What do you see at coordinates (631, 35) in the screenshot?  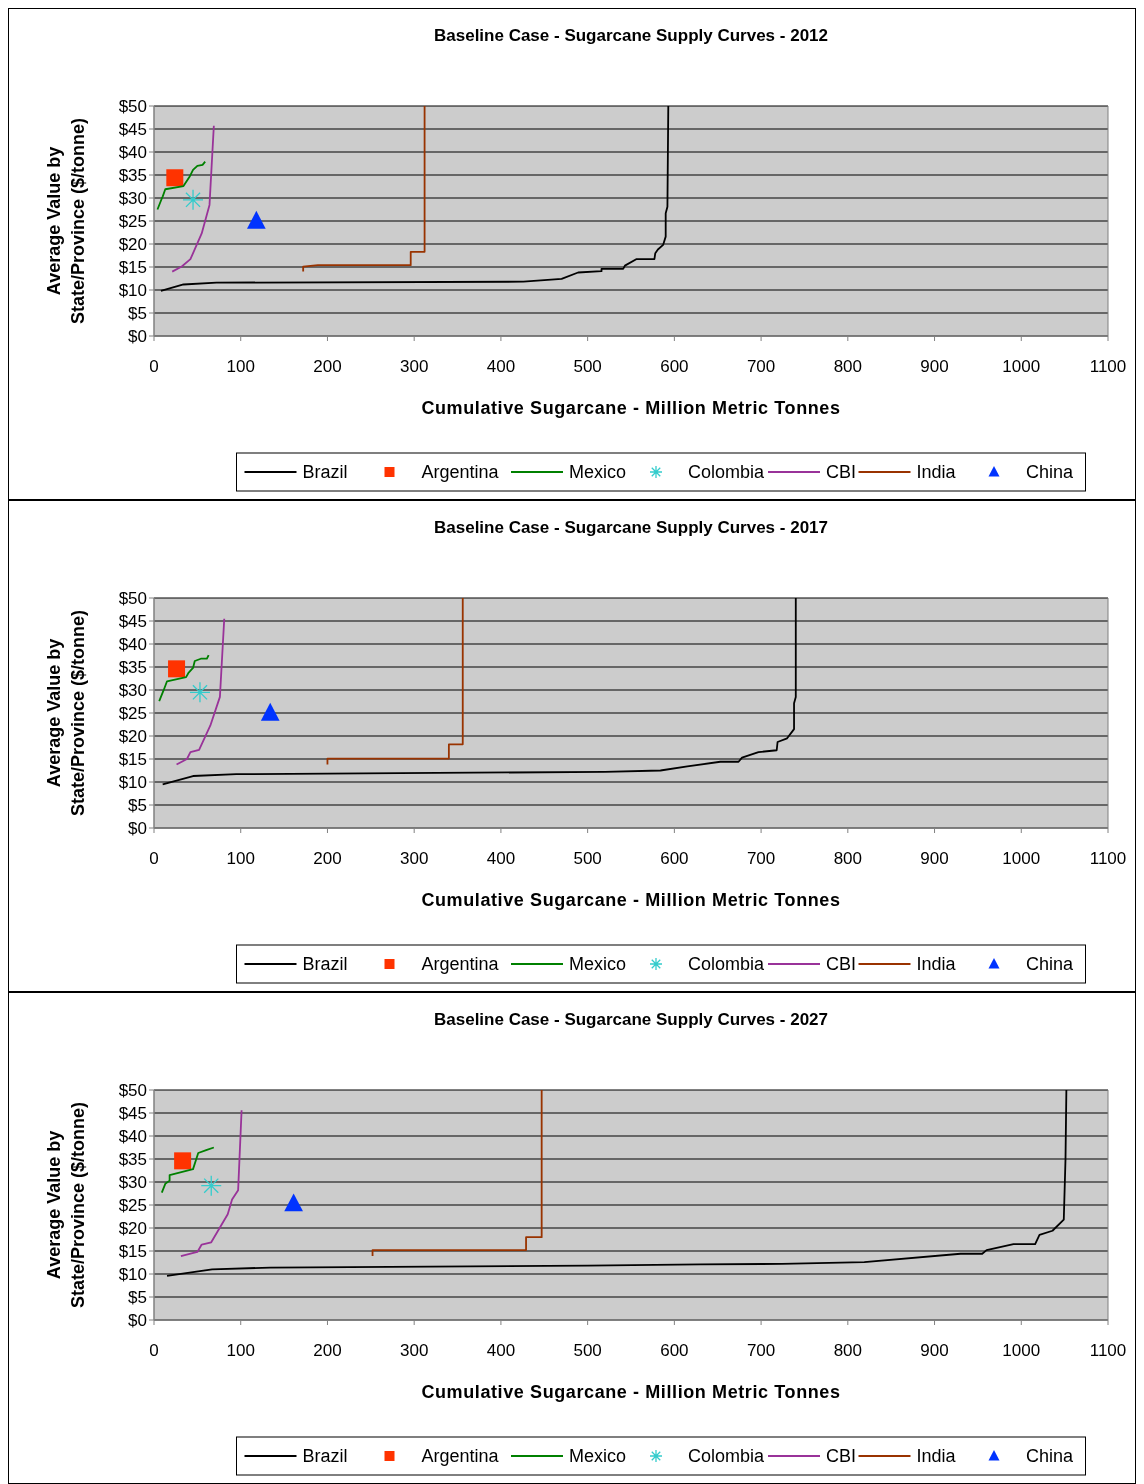 I see `chart-title: Baseline Case - Sugarcane Supply Curves - 2012` at bounding box center [631, 35].